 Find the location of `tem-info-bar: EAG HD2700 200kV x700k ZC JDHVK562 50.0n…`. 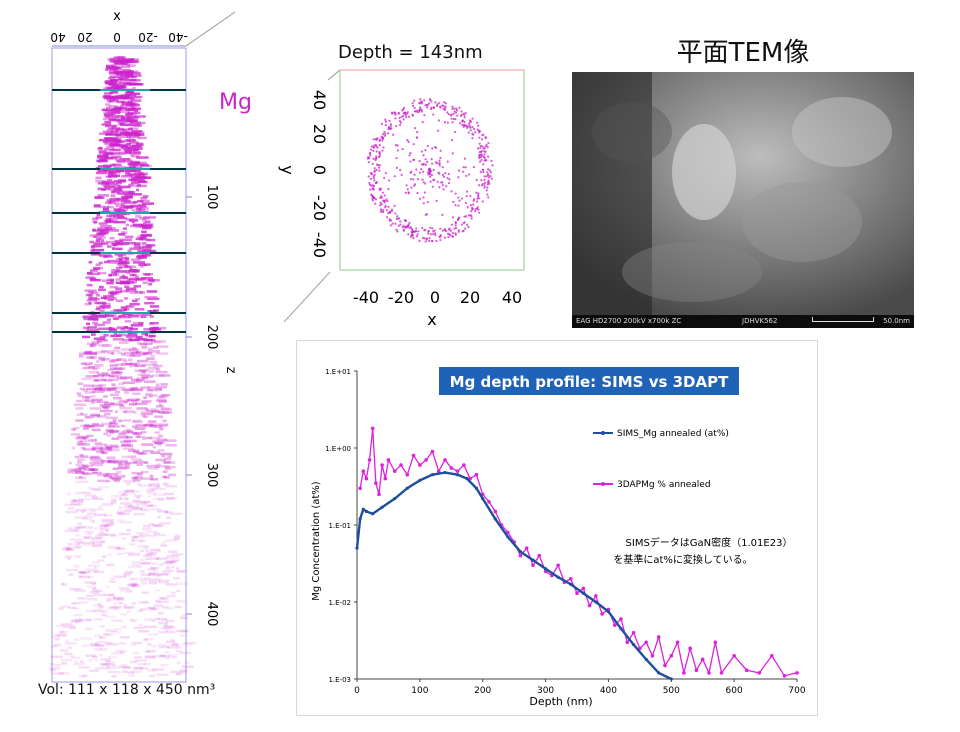

tem-info-bar: EAG HD2700 200kV x700k ZC JDHVK562 50.0n… is located at coordinates (743, 321).